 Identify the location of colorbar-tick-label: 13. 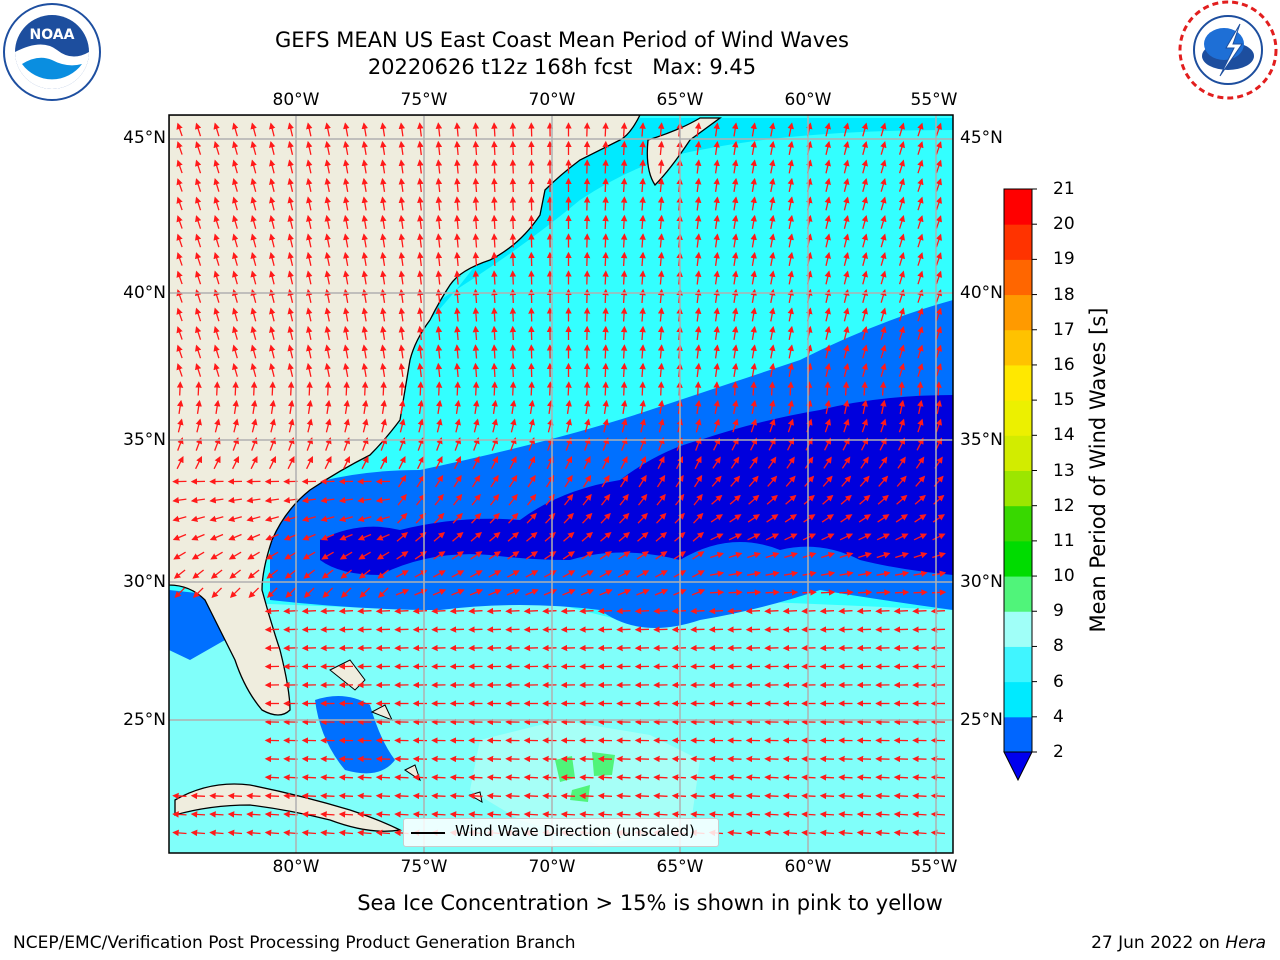
(1064, 470).